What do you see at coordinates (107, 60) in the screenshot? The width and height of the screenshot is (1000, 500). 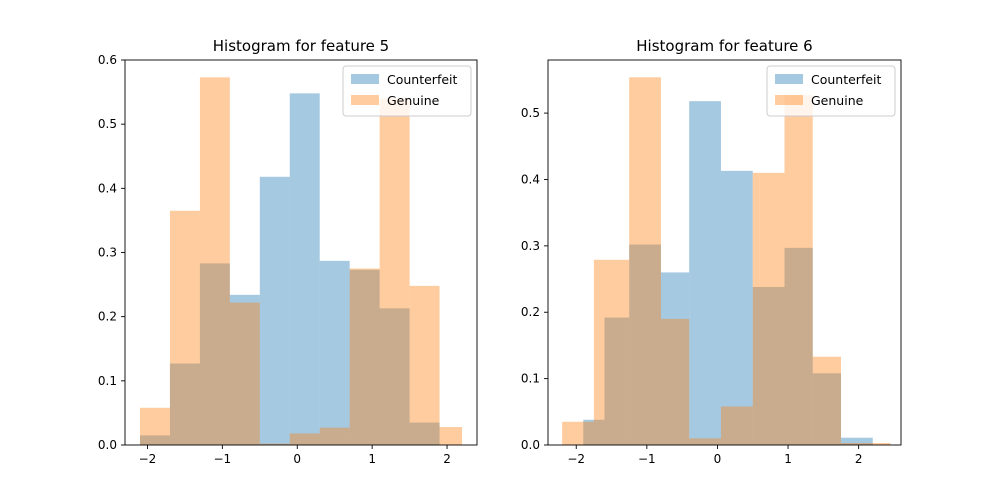 I see `y-tick-label: 0.6` at bounding box center [107, 60].